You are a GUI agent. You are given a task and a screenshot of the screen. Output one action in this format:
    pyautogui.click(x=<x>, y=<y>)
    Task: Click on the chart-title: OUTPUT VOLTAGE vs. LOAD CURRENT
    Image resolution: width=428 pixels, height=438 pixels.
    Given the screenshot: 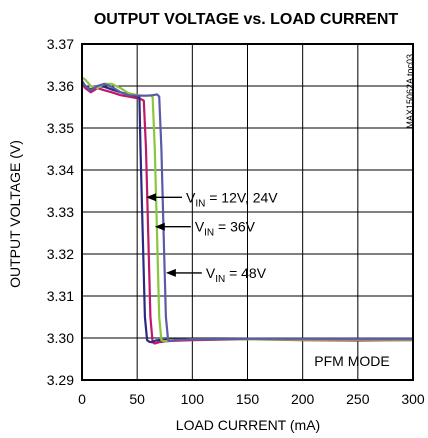 What is the action you would take?
    pyautogui.click(x=246, y=19)
    